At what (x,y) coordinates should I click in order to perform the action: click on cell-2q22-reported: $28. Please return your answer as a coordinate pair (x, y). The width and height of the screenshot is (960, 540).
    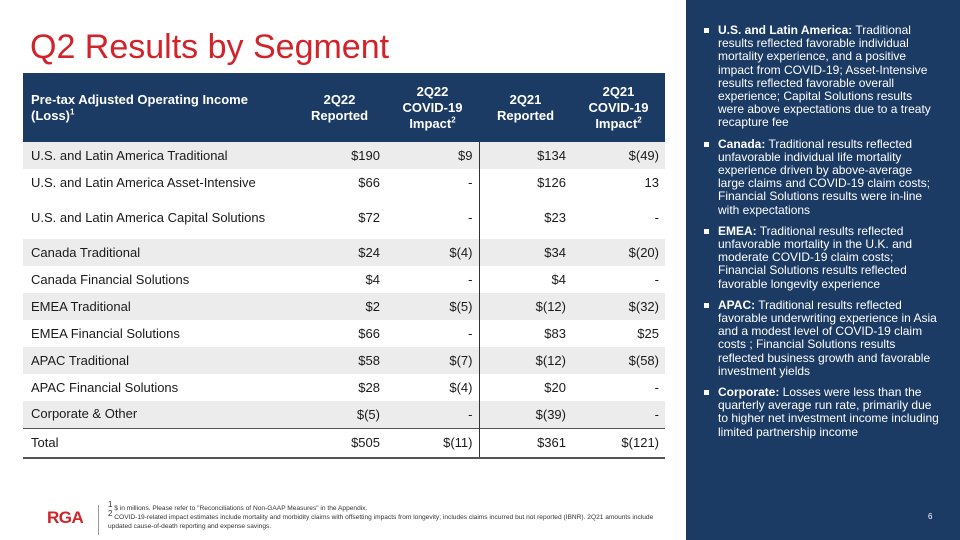
    Looking at the image, I should click on (369, 387).